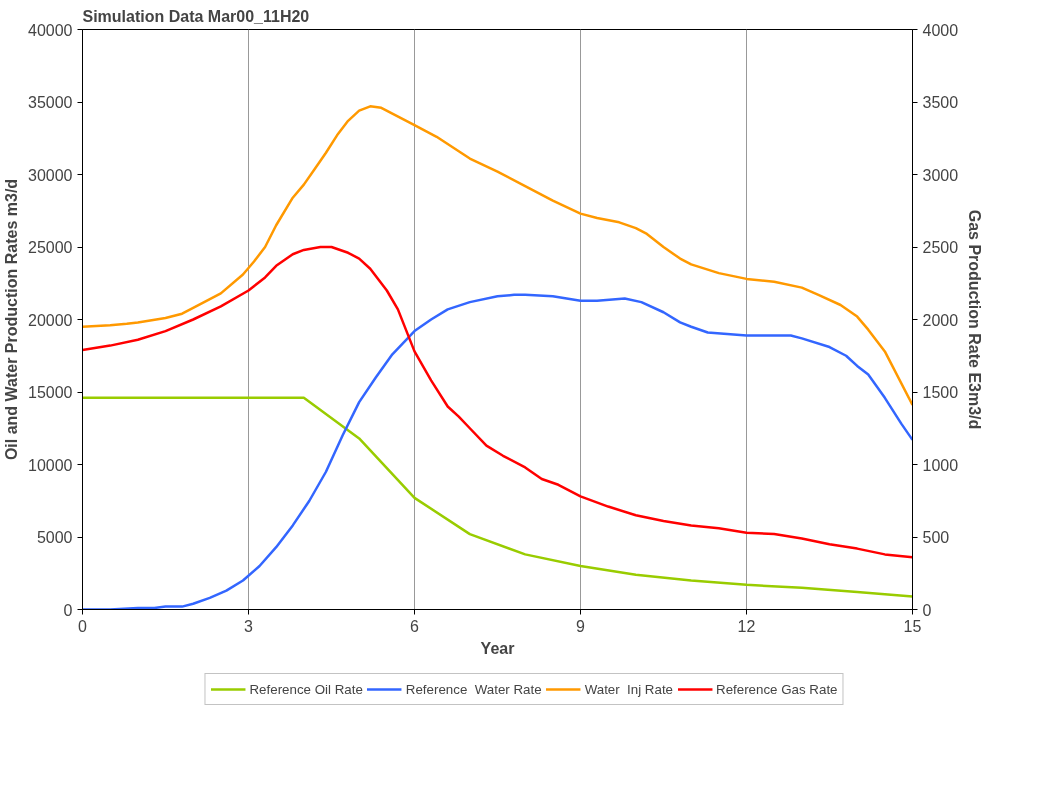 This screenshot has height=806, width=1053. What do you see at coordinates (777, 689) in the screenshot?
I see `legend-label: Reference Gas Rate` at bounding box center [777, 689].